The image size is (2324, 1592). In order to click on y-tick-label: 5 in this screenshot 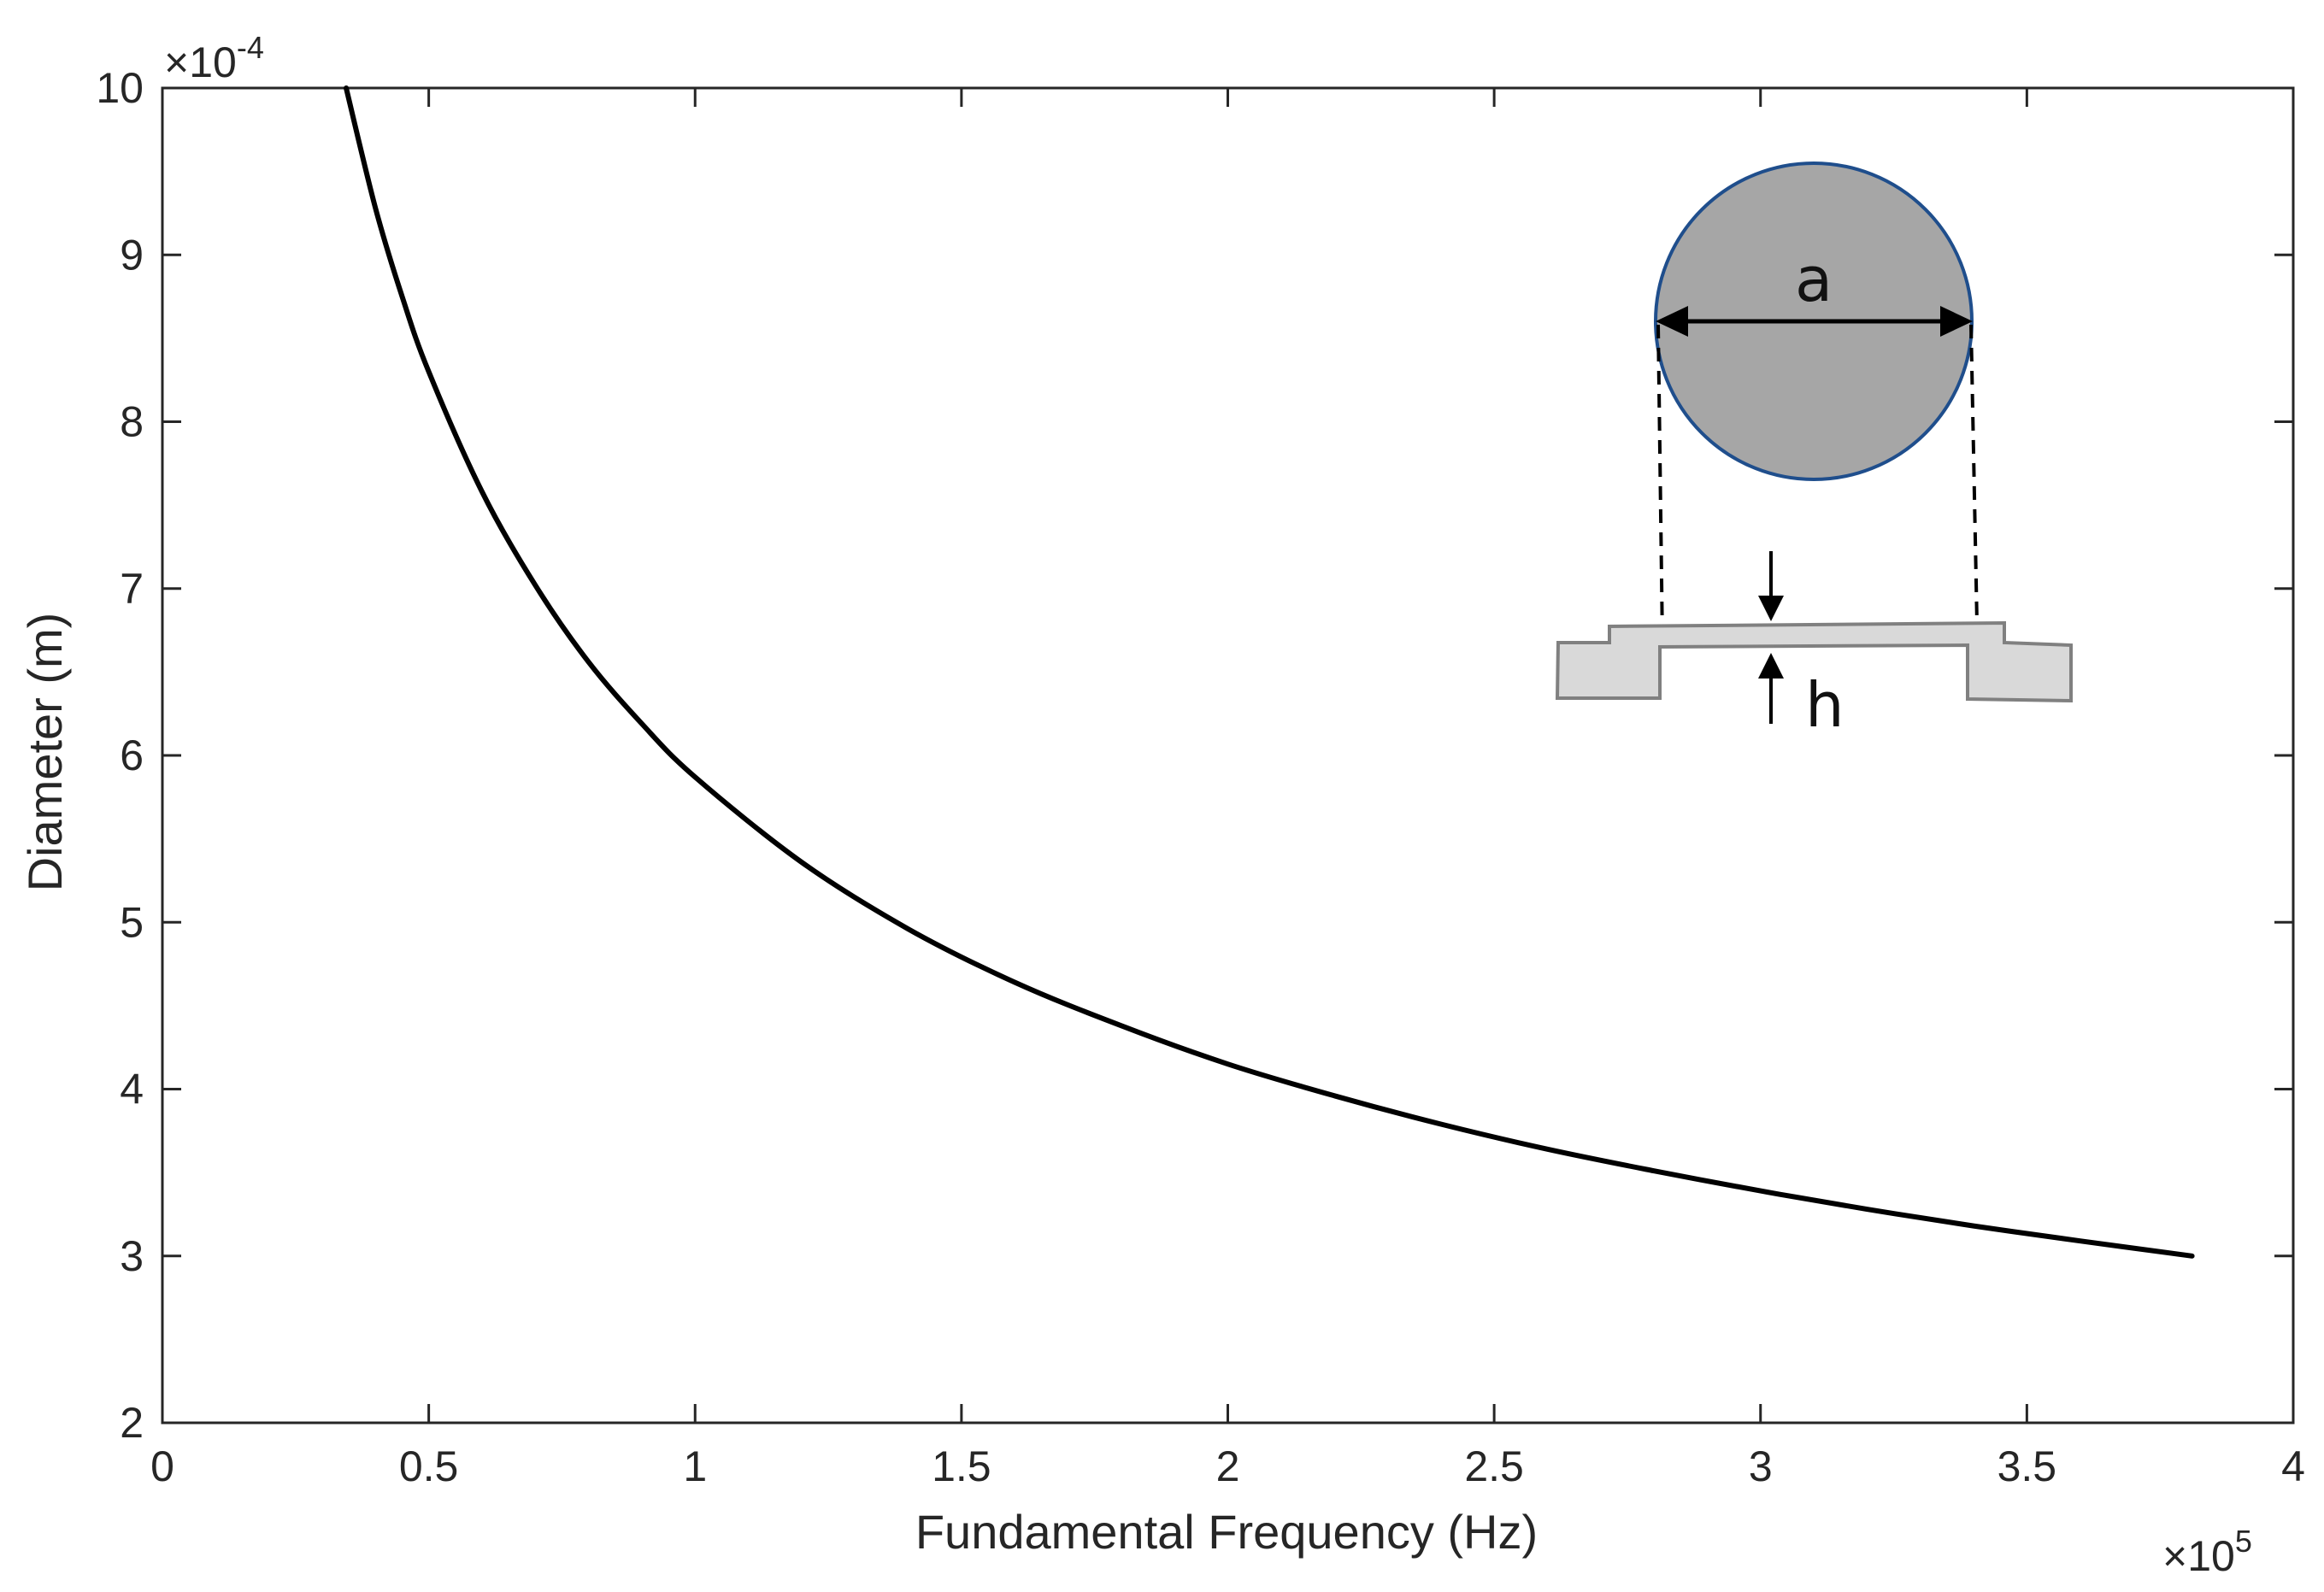, I will do `click(132, 922)`.